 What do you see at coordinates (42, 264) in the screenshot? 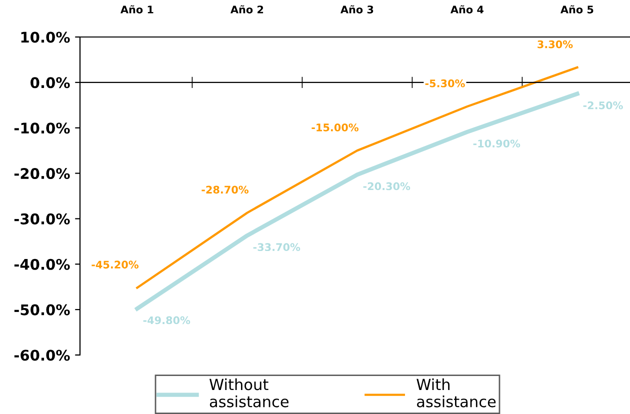
I see `y-tick-label: -40.0%` at bounding box center [42, 264].